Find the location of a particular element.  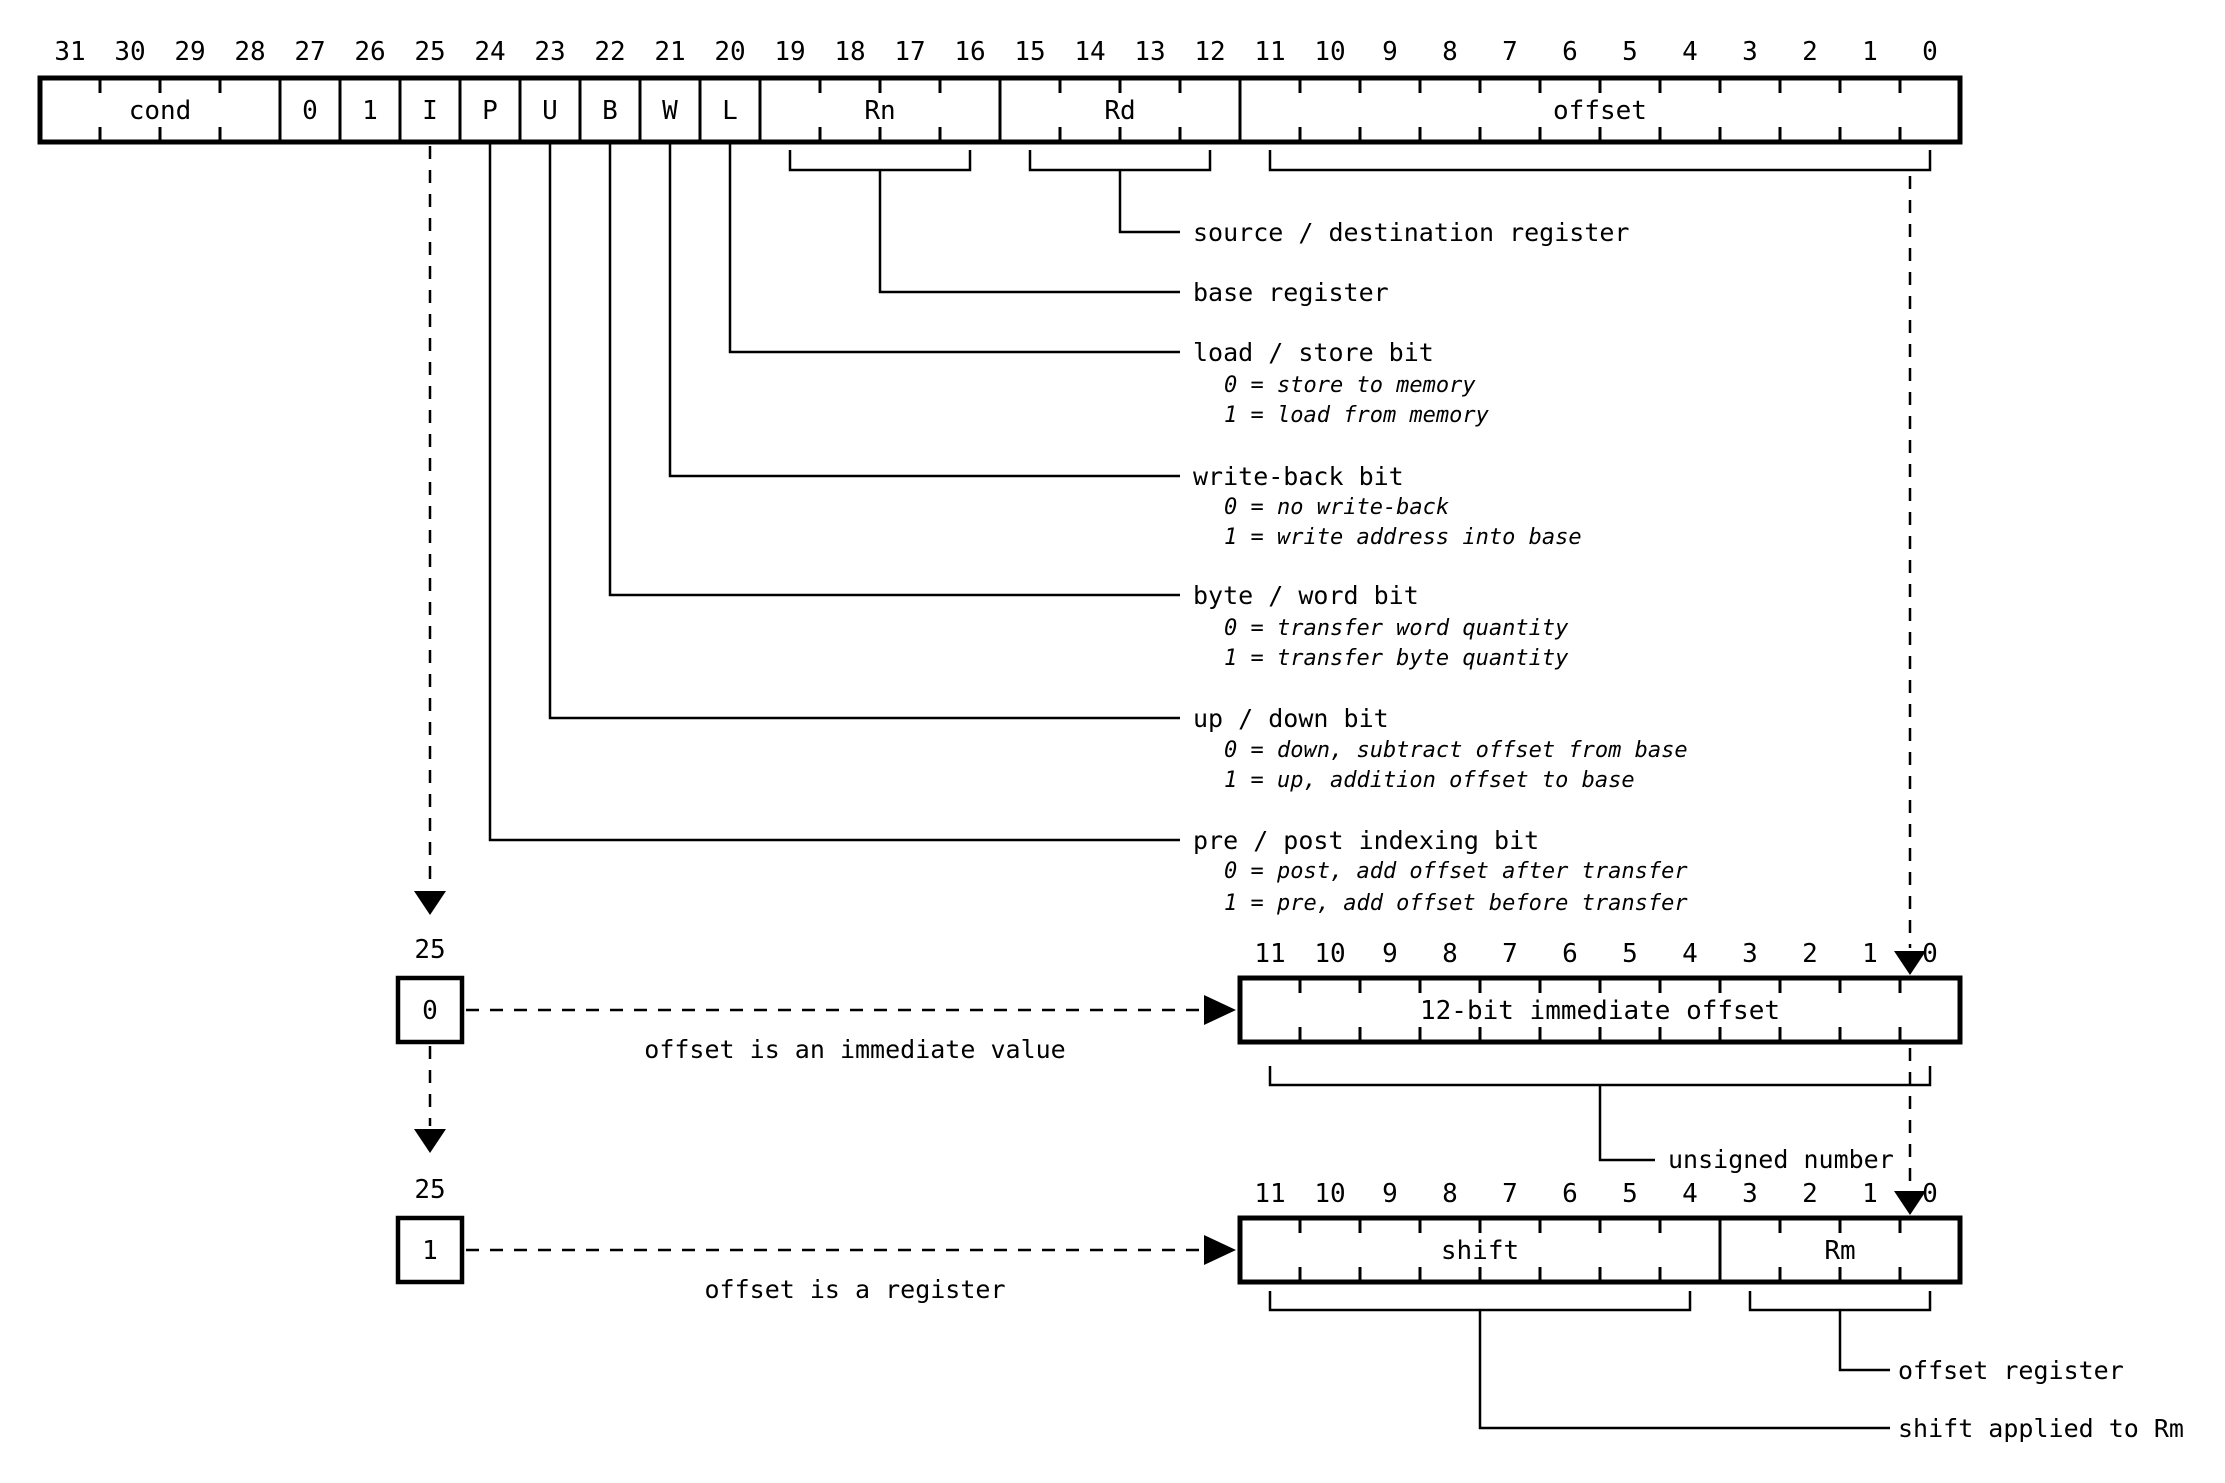

shift-field-label: shift is located at coordinates (1480, 1251).